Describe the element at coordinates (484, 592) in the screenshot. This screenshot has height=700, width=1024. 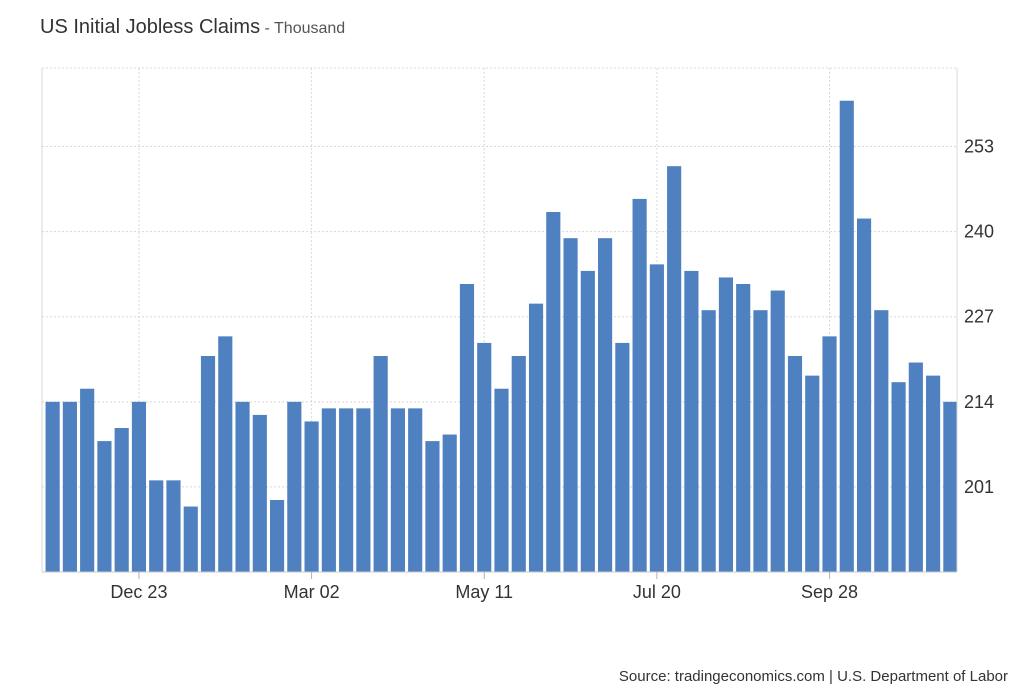
I see `x-tick-label: May 11` at that location.